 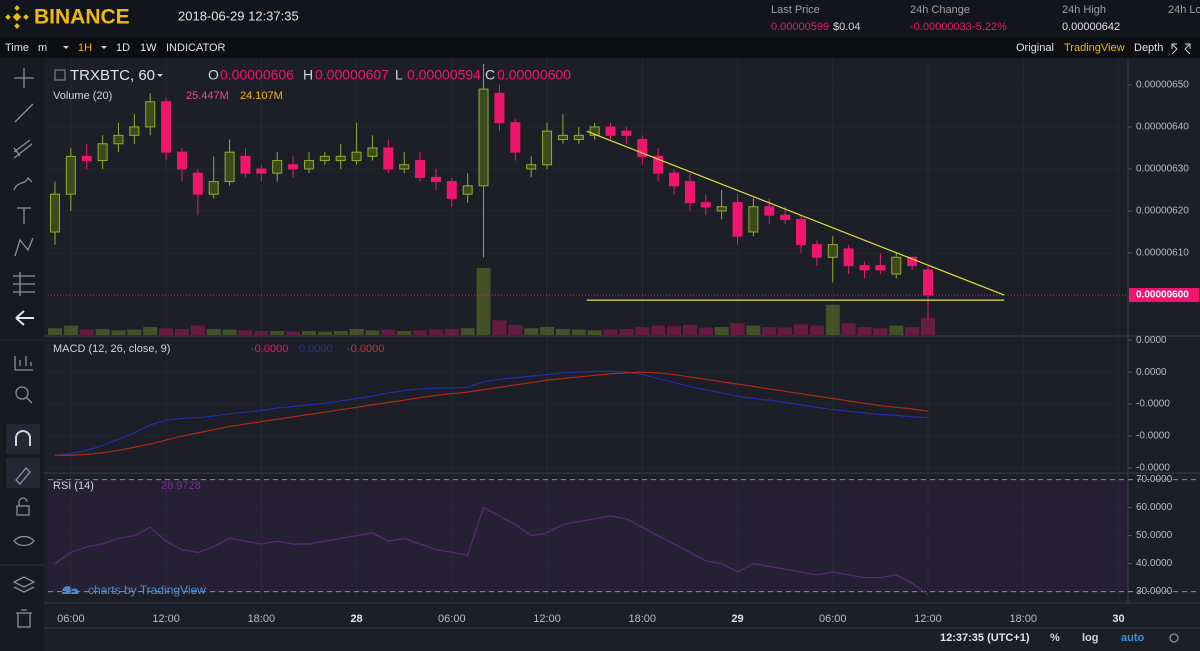 What do you see at coordinates (17, 48) in the screenshot?
I see `toolbar-button: Time` at bounding box center [17, 48].